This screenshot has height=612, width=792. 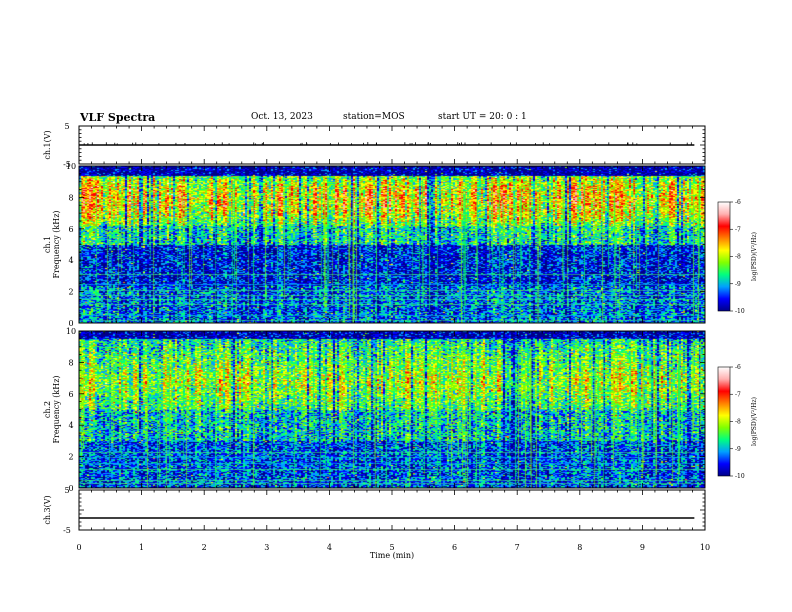 What do you see at coordinates (266, 547) in the screenshot?
I see `x-tick-label: 3` at bounding box center [266, 547].